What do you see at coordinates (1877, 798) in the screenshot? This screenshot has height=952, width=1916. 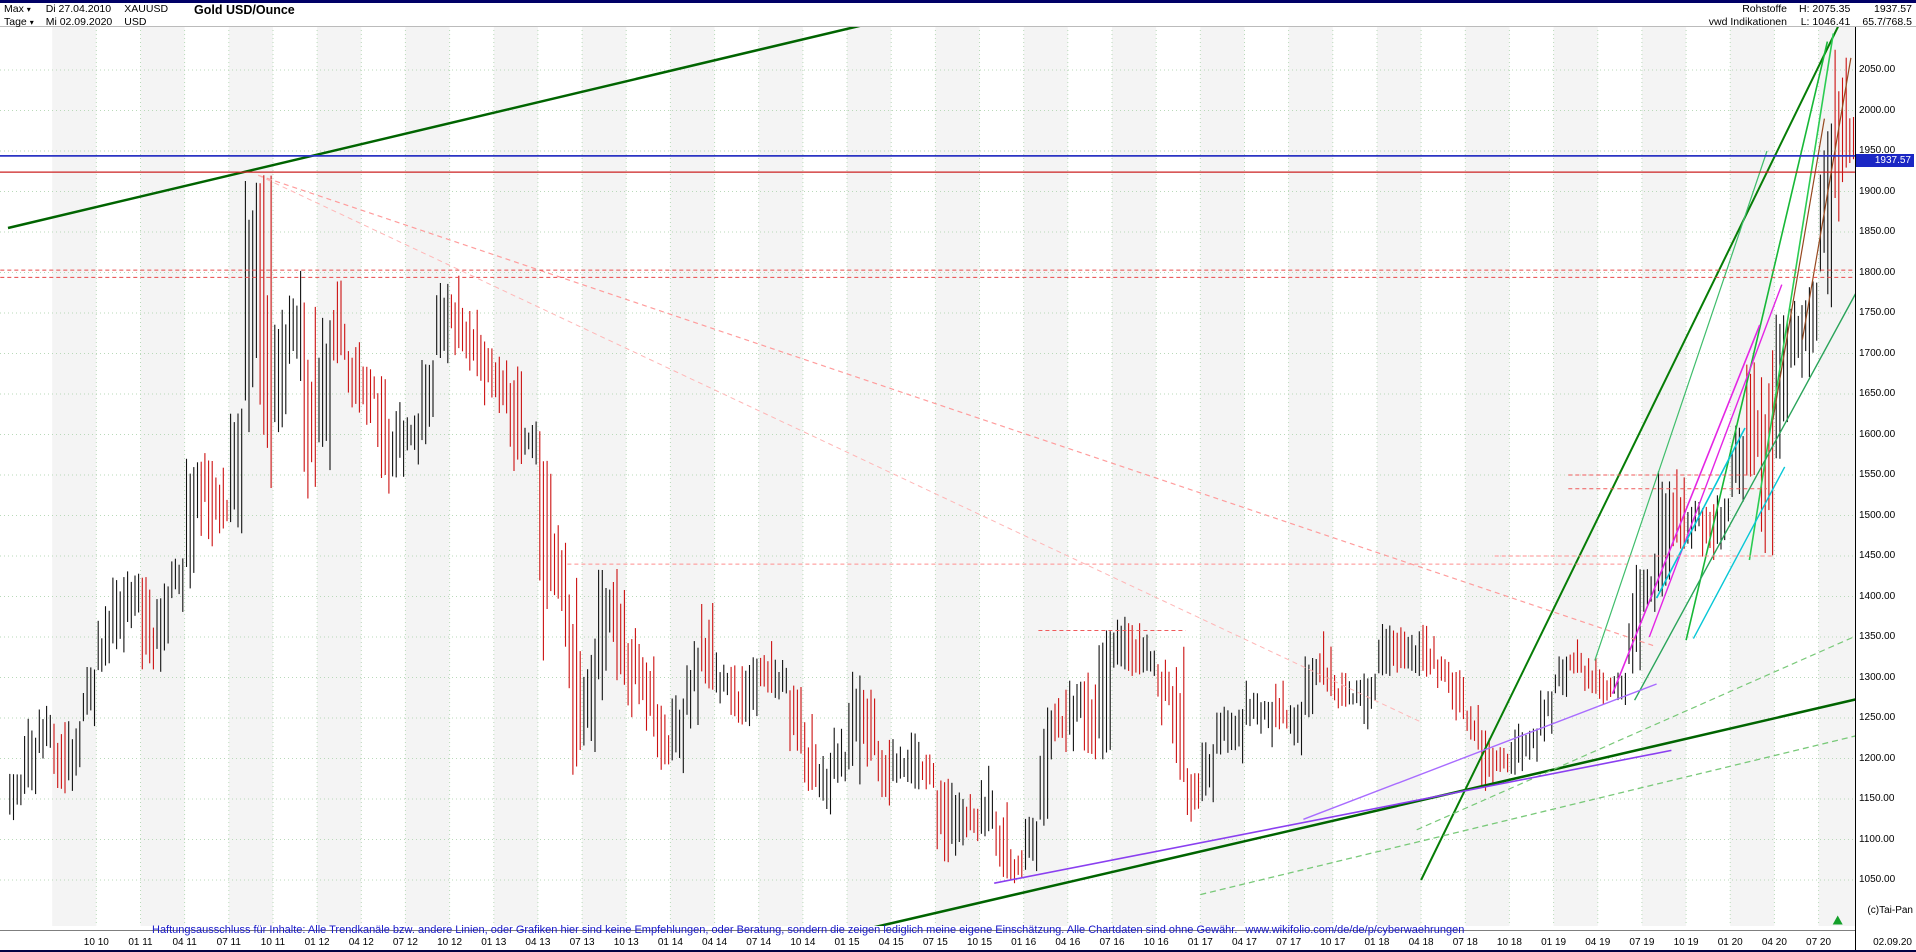 I see `price-tick-label: 1150.00` at bounding box center [1877, 798].